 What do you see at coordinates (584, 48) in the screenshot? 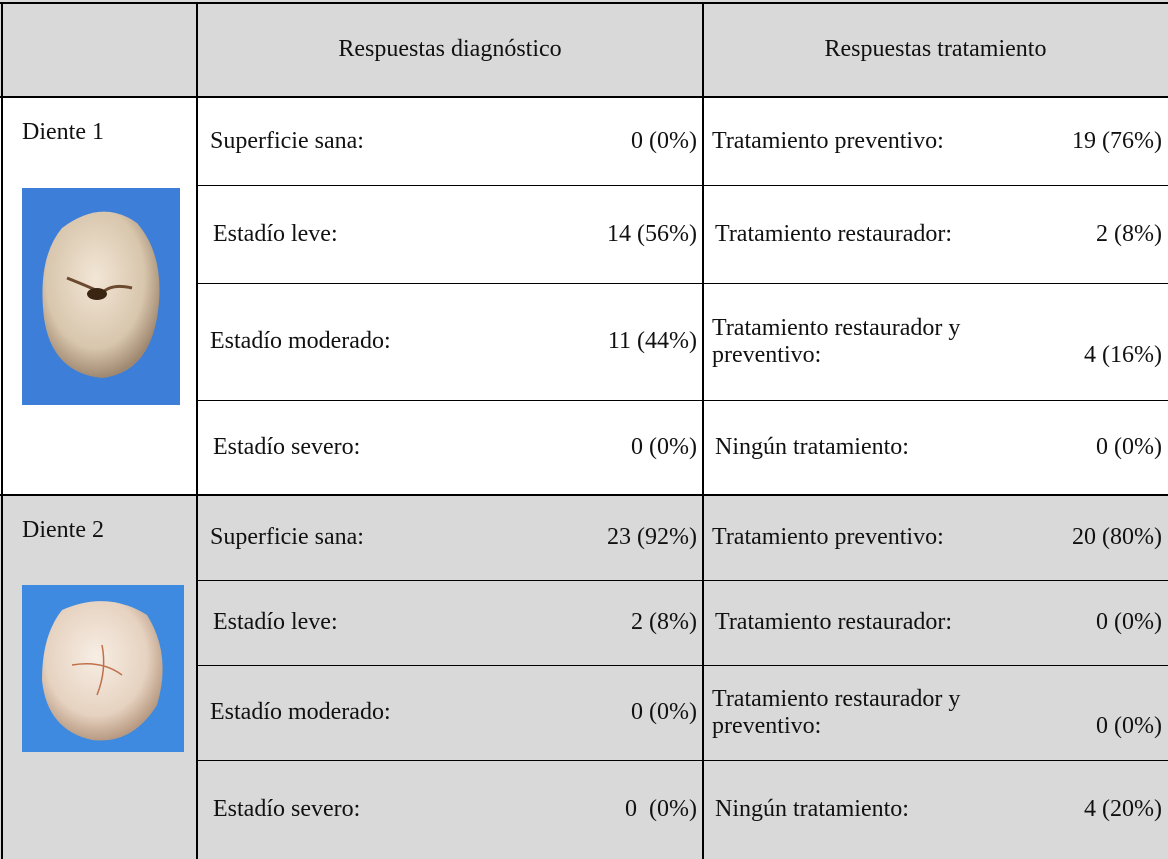
I see `header-background` at bounding box center [584, 48].